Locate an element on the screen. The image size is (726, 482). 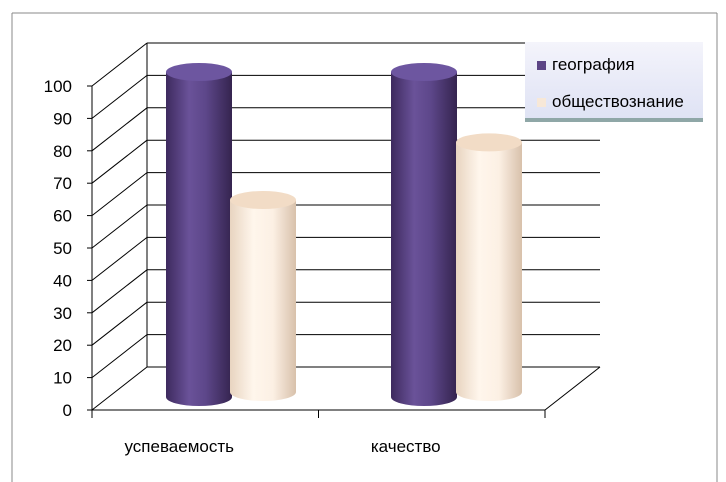
y-tick-label: 30 is located at coordinates (62, 313).